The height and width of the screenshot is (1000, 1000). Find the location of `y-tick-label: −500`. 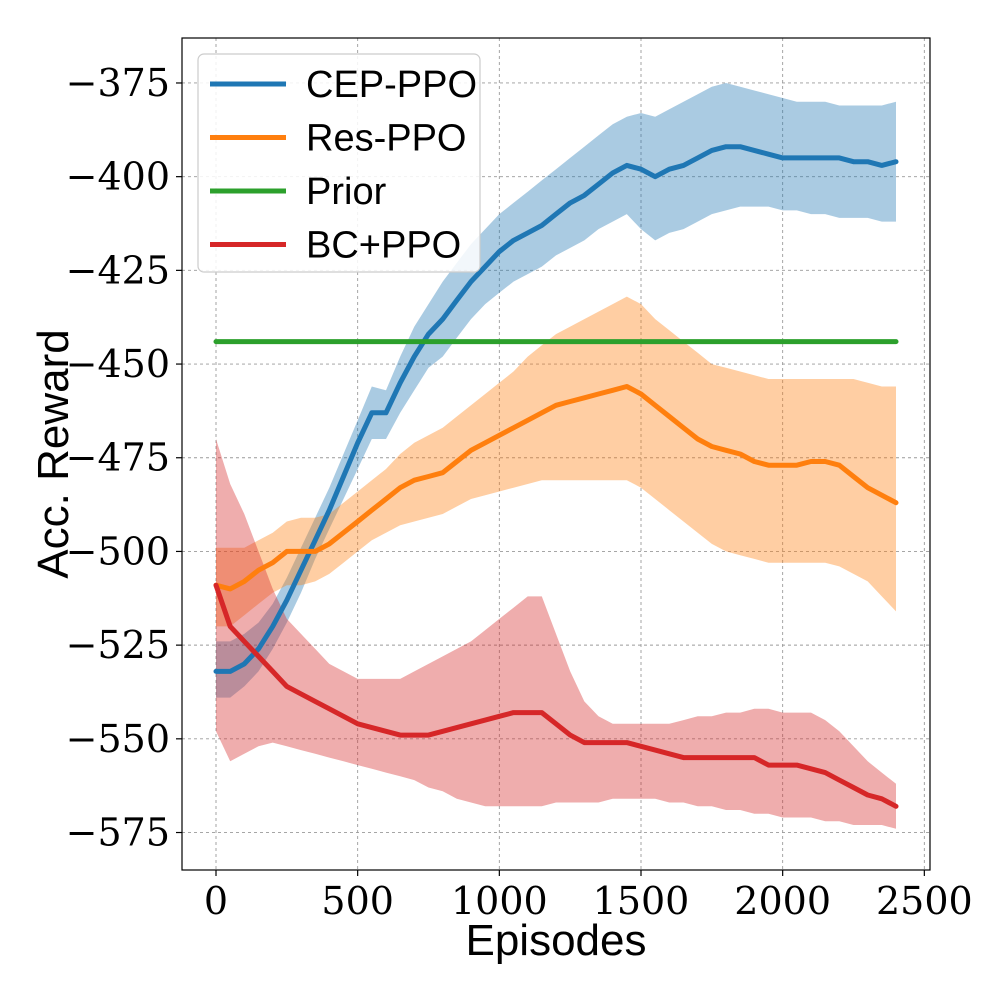

y-tick-label: −500 is located at coordinates (118, 551).